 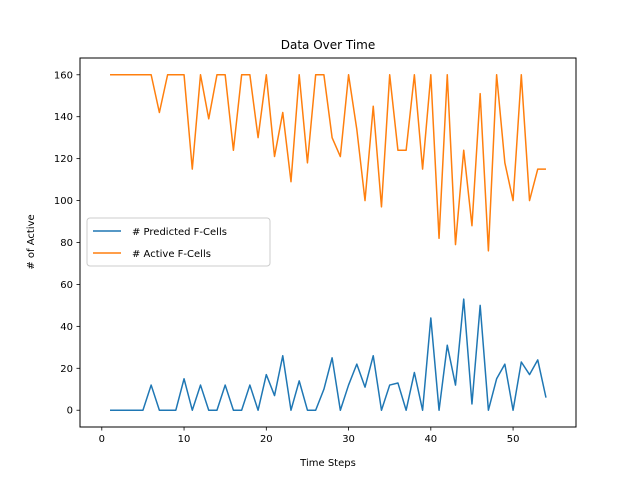 I want to click on legend-box, so click(x=178, y=242).